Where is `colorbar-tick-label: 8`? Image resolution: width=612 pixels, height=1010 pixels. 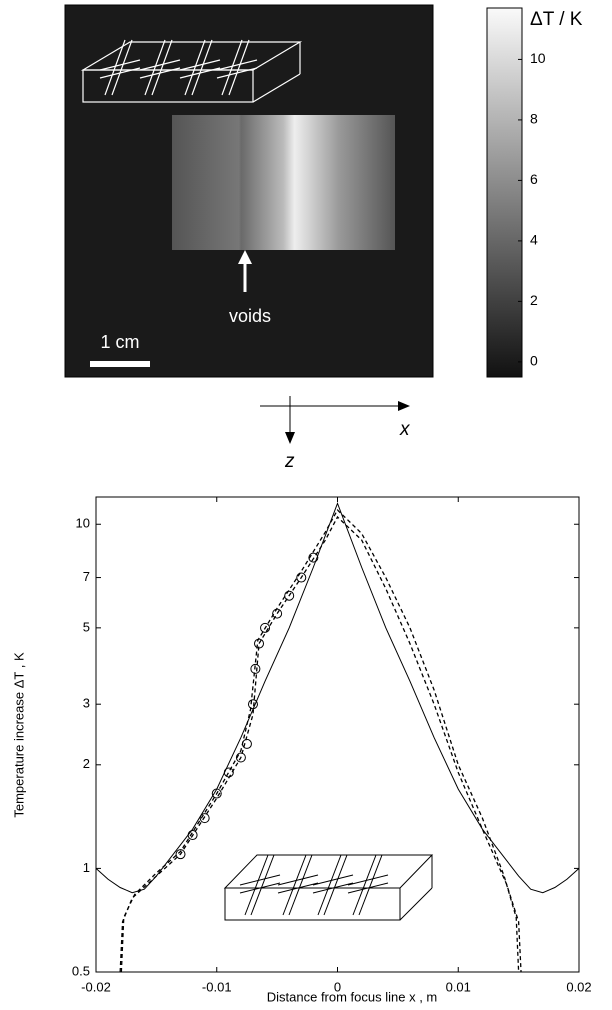 colorbar-tick-label: 8 is located at coordinates (534, 119).